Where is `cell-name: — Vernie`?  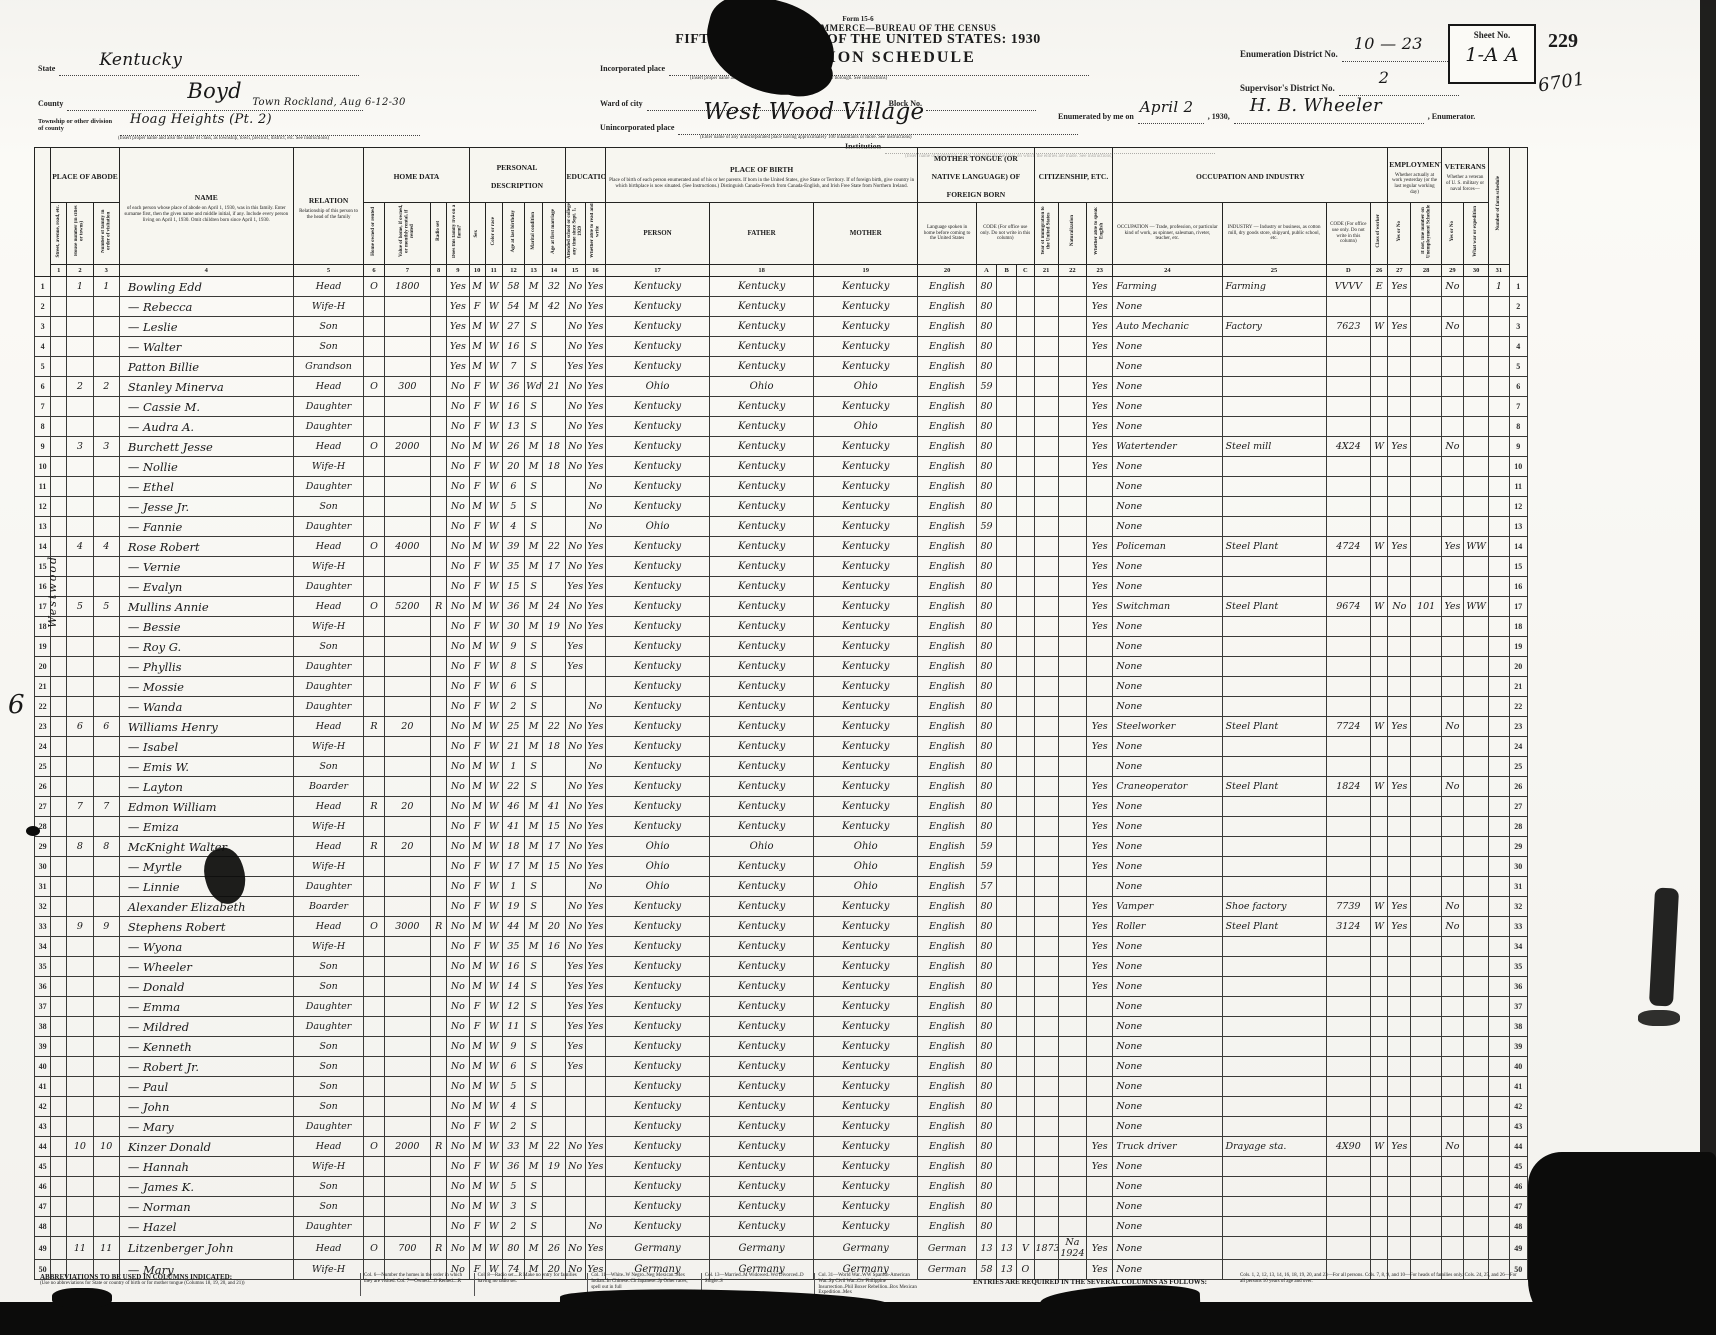
cell-name: — Vernie is located at coordinates (206, 566).